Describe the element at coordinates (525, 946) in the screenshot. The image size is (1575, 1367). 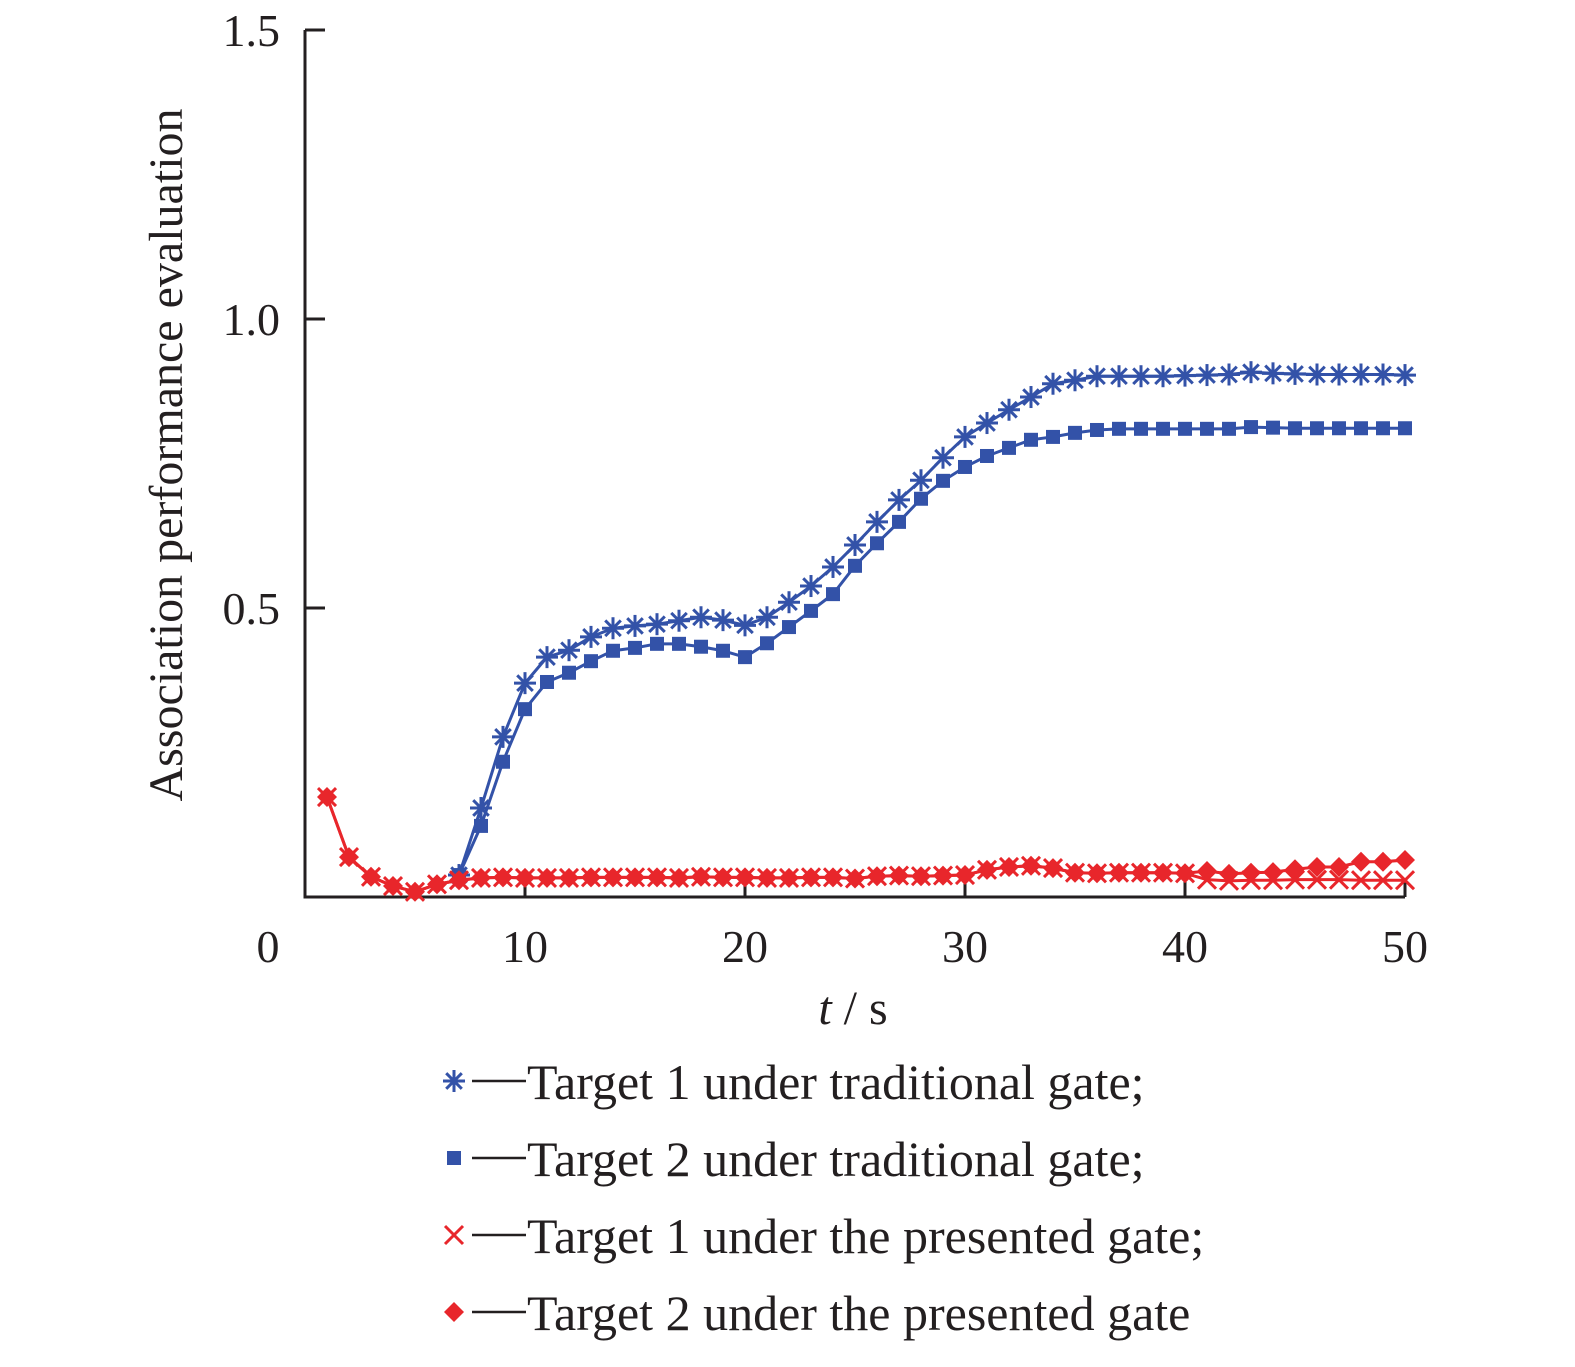
I see `x-tick-label: 10` at that location.